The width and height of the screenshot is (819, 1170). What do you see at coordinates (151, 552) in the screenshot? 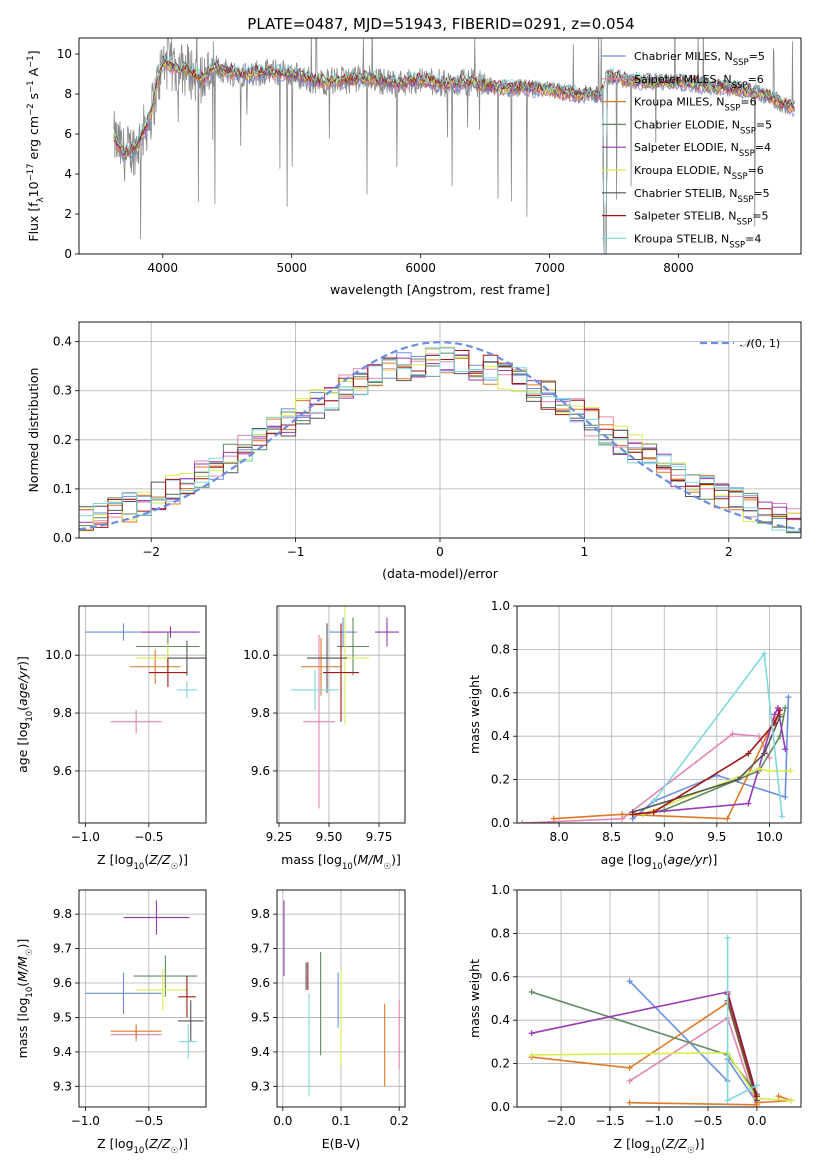
I see `x-tick-label: −2` at bounding box center [151, 552].